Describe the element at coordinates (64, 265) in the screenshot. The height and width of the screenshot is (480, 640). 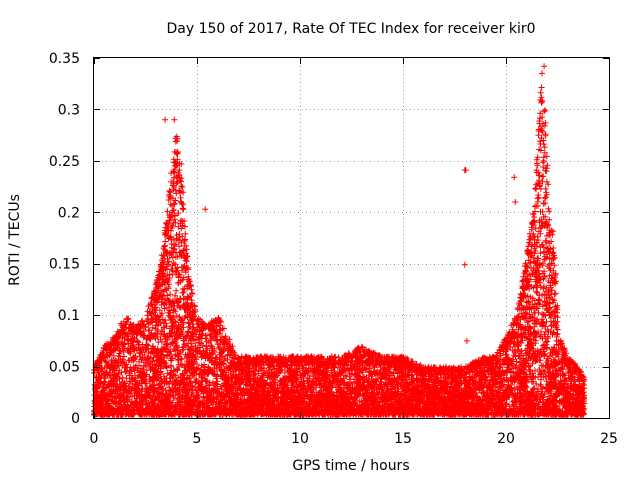
I see `y-tick-label: 0.15` at that location.